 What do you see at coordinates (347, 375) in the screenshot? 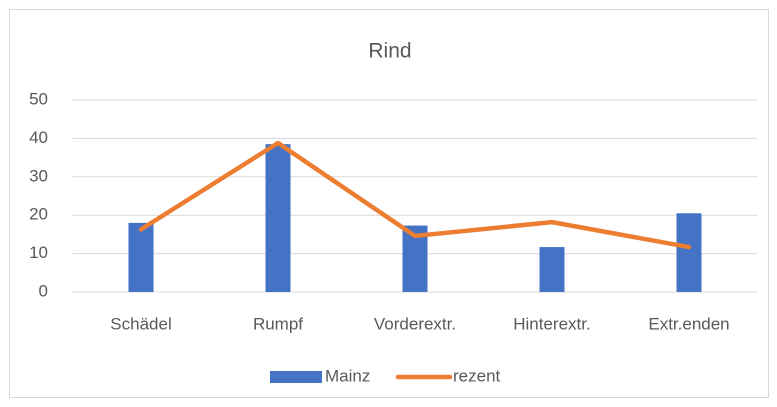
I see `legend-label: Mainz` at bounding box center [347, 375].